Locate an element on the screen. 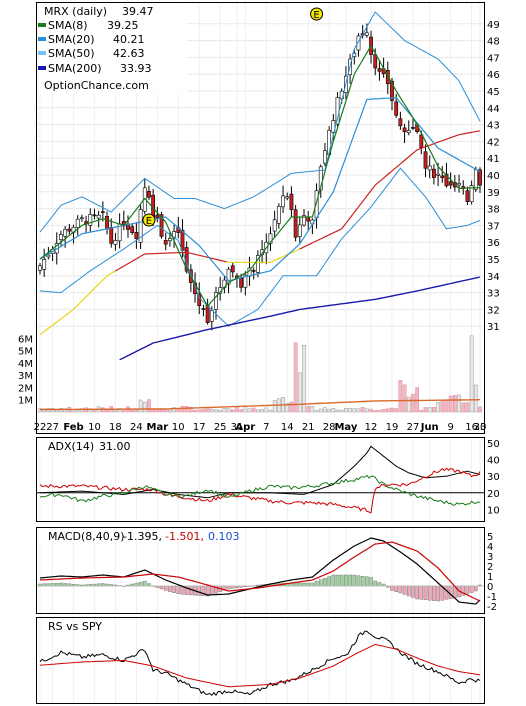 This screenshot has width=526, height=706. adx-value: 31.00 is located at coordinates (115, 446).